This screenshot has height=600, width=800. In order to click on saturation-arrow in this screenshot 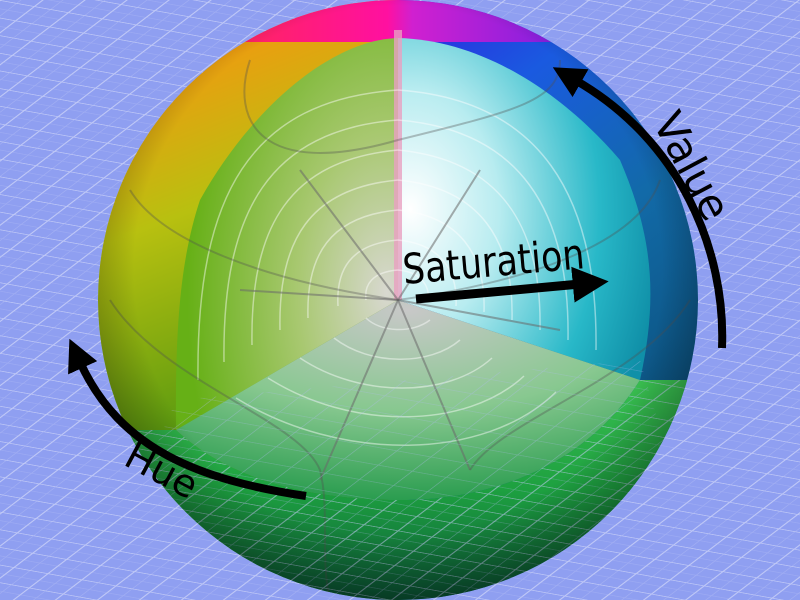, I will do `click(512, 285)`.